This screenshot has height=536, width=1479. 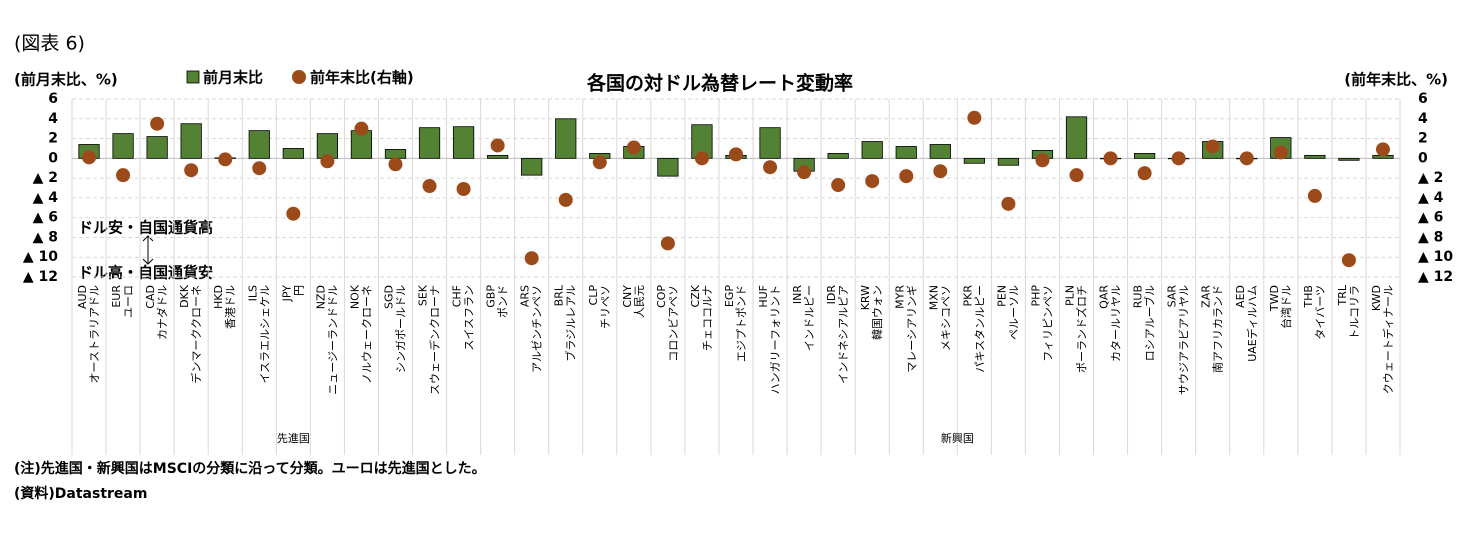 I want to click on x-tick-label: メキシコペソ, so click(x=945, y=318).